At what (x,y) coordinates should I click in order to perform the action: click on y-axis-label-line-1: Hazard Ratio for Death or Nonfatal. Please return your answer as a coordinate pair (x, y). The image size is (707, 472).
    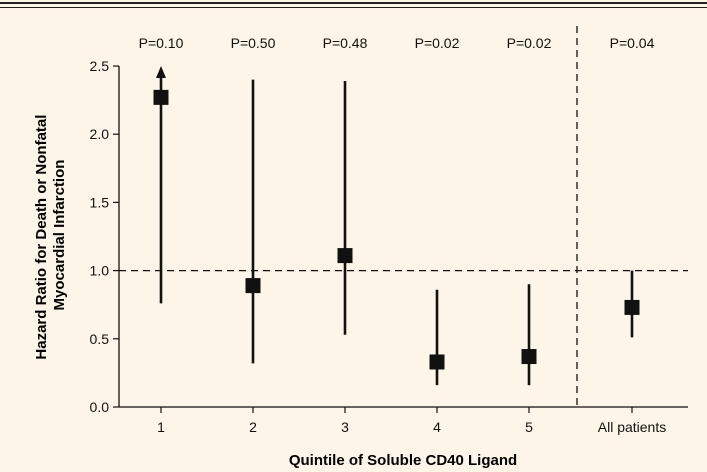
    Looking at the image, I should click on (41, 237).